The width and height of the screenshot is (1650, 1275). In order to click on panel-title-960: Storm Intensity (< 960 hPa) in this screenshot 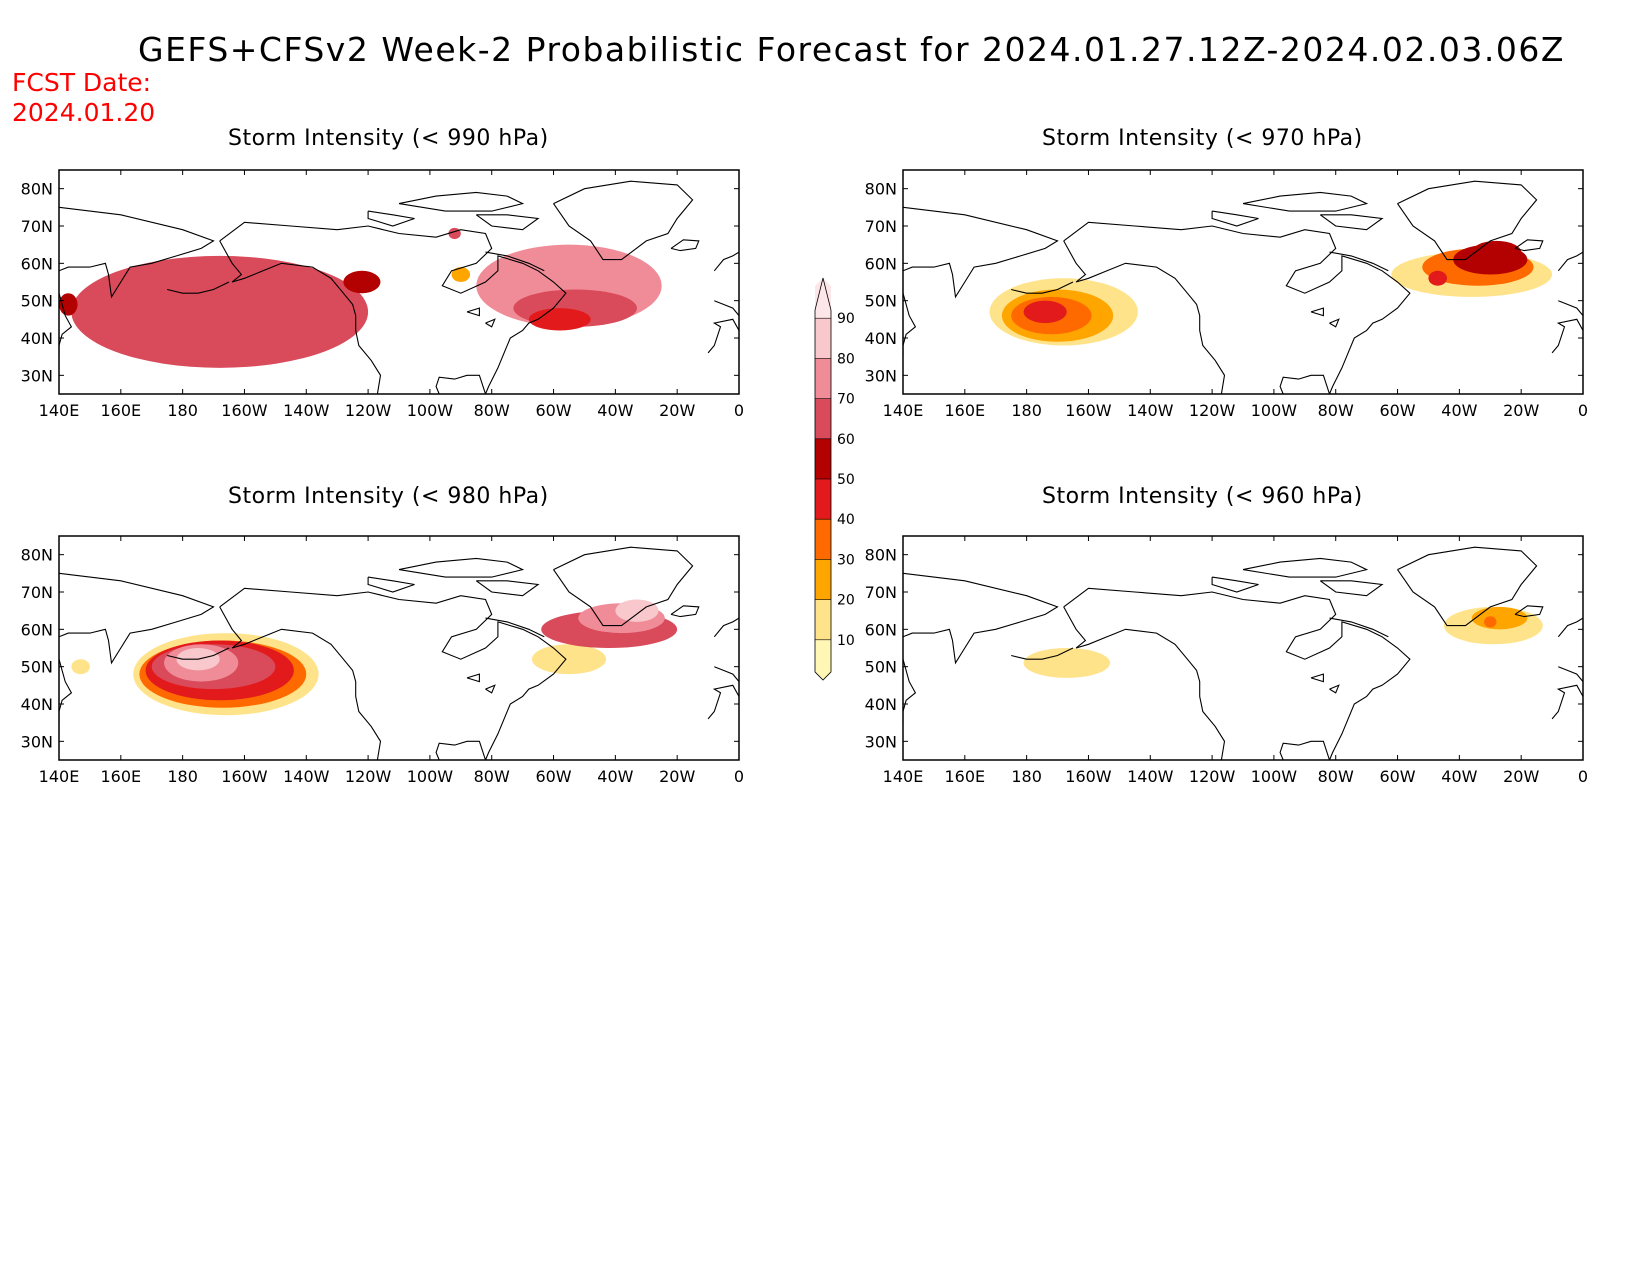, I will do `click(1202, 496)`.